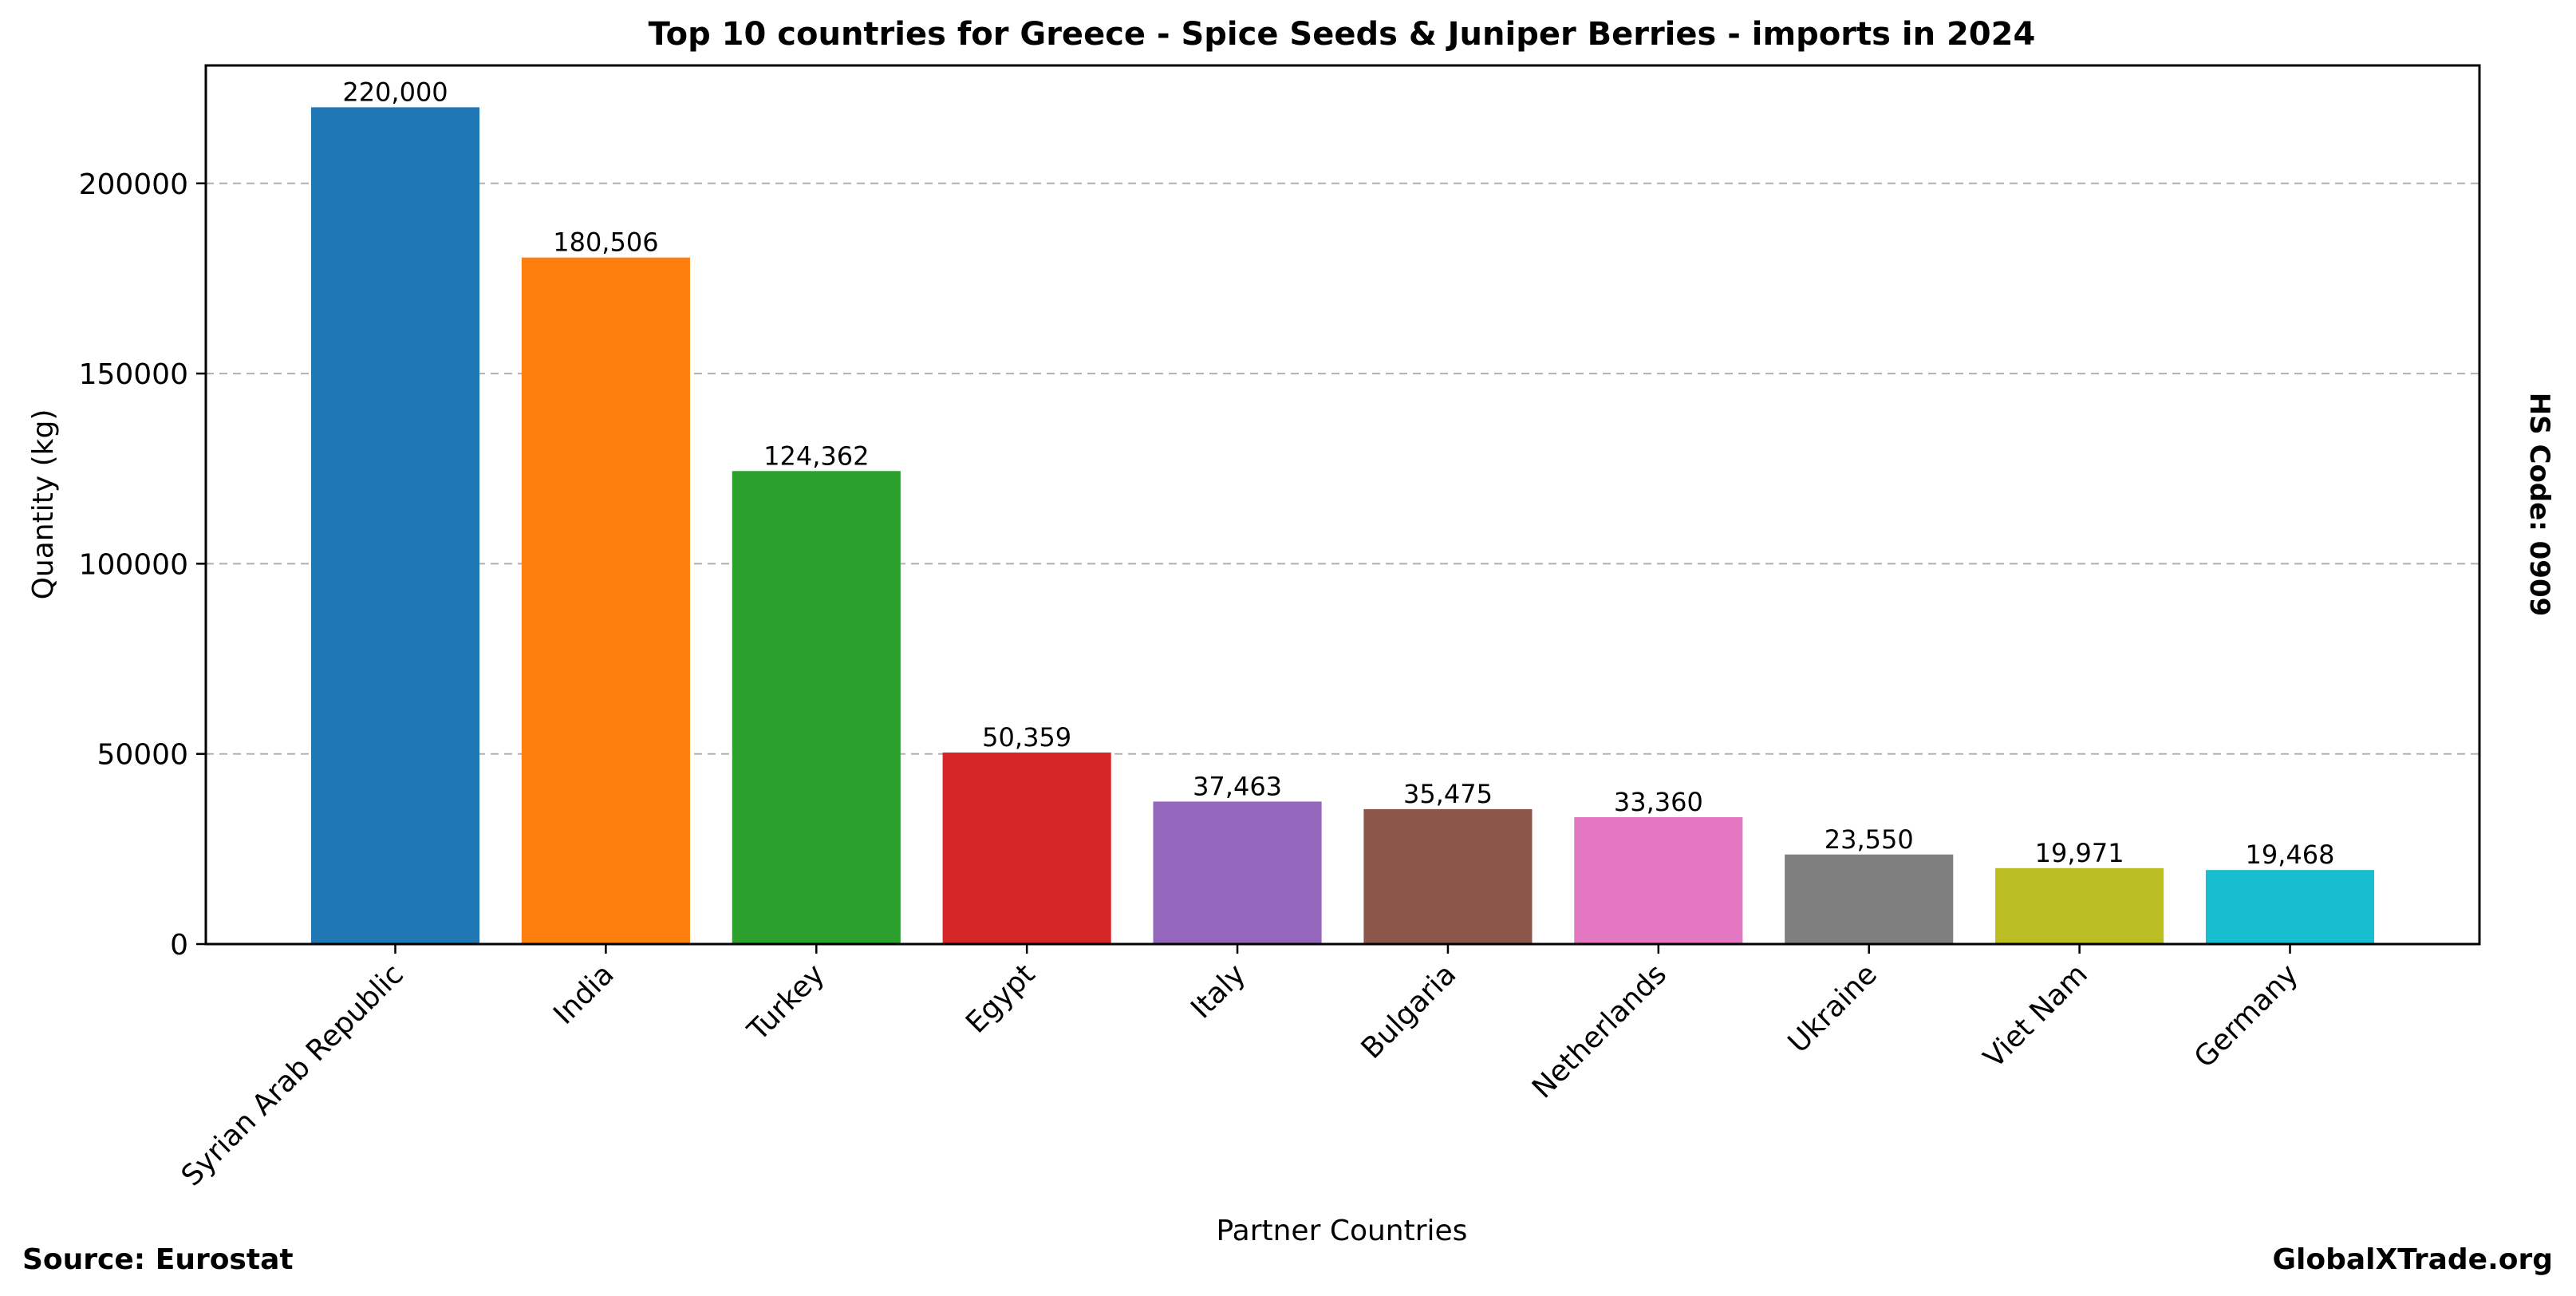 This screenshot has width=2576, height=1296. Describe the element at coordinates (2290, 855) in the screenshot. I see `bar-value-label: 19,468` at that location.